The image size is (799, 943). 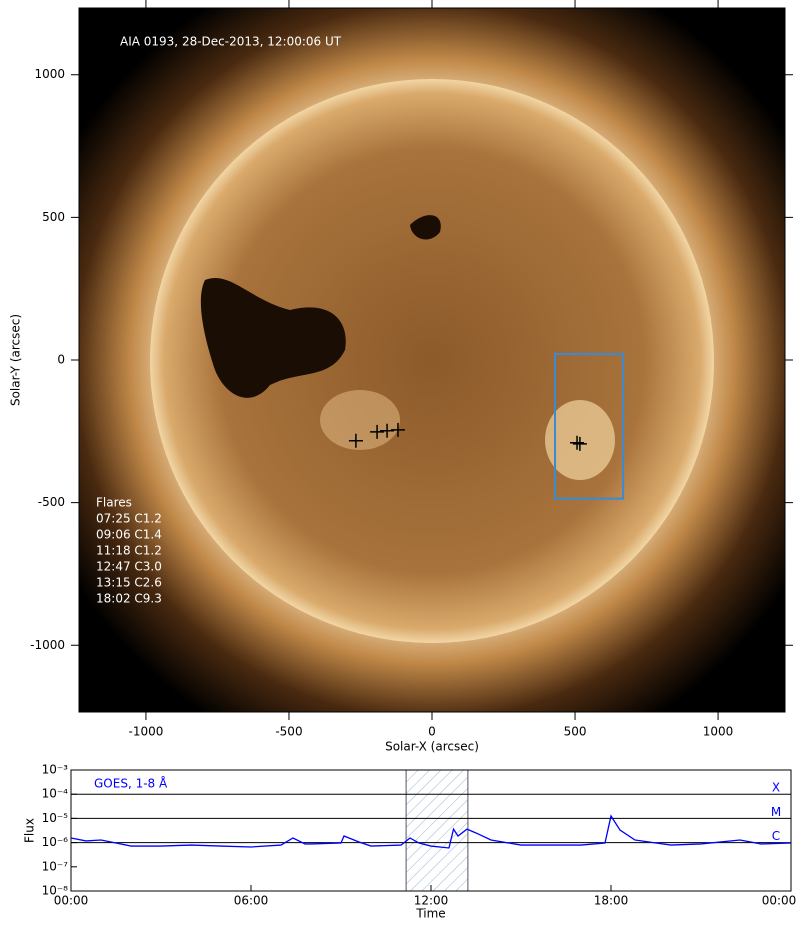 I want to click on x-tick-label: 1000, so click(x=718, y=732).